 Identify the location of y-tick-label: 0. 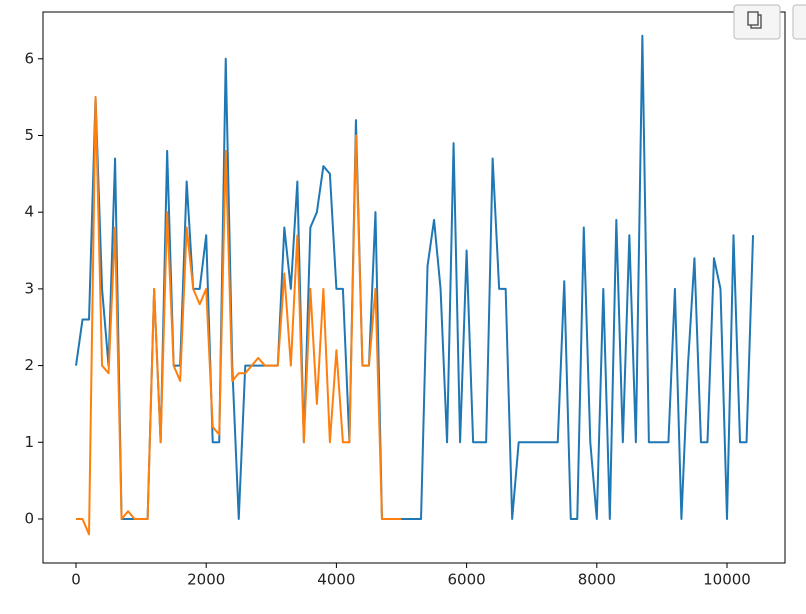
(29, 518).